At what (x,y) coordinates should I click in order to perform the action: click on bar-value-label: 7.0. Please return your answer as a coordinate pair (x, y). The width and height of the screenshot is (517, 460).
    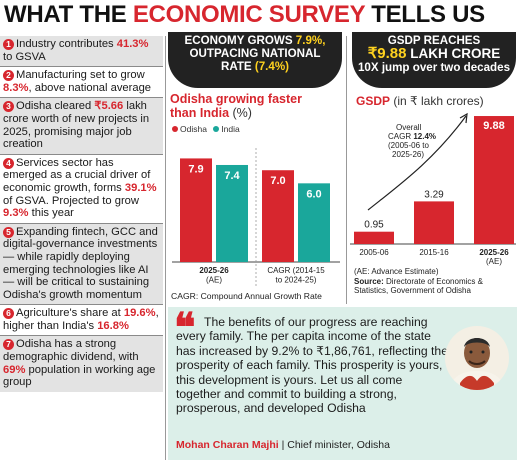
    Looking at the image, I should click on (277, 181).